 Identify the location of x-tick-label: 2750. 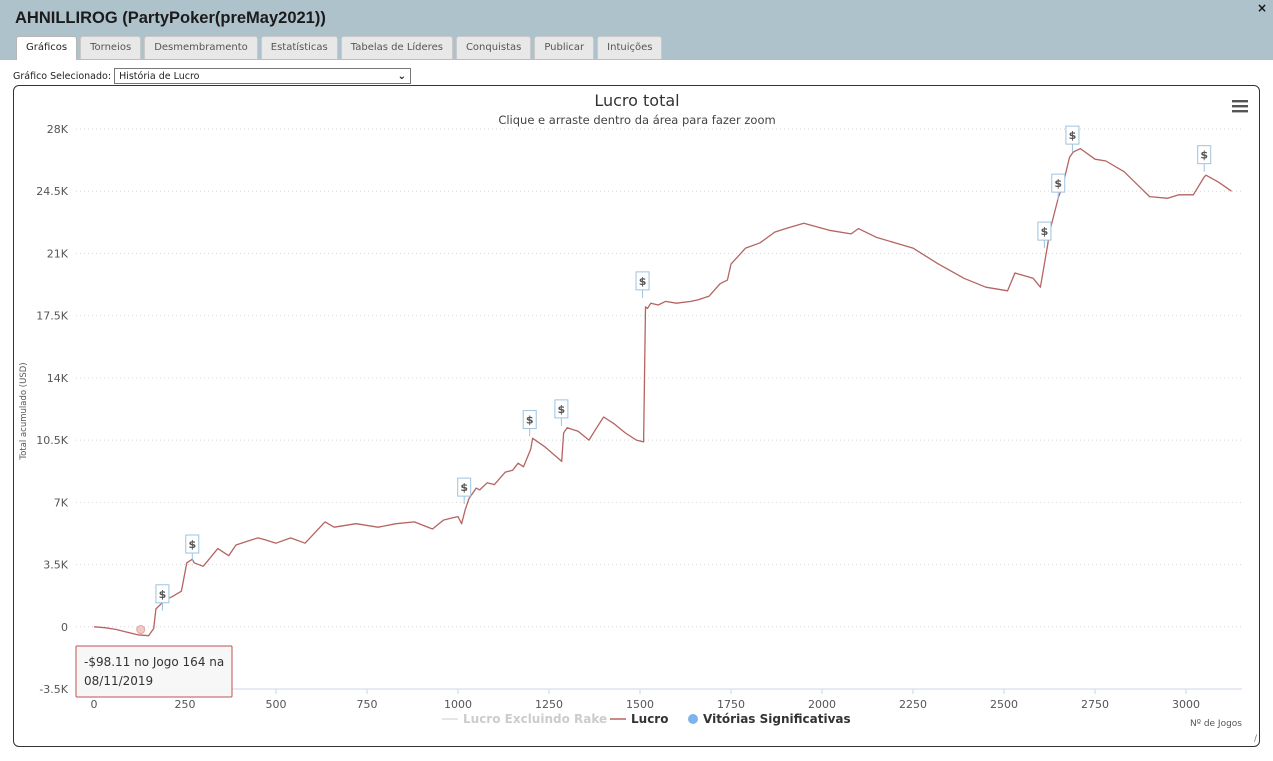
(1095, 704).